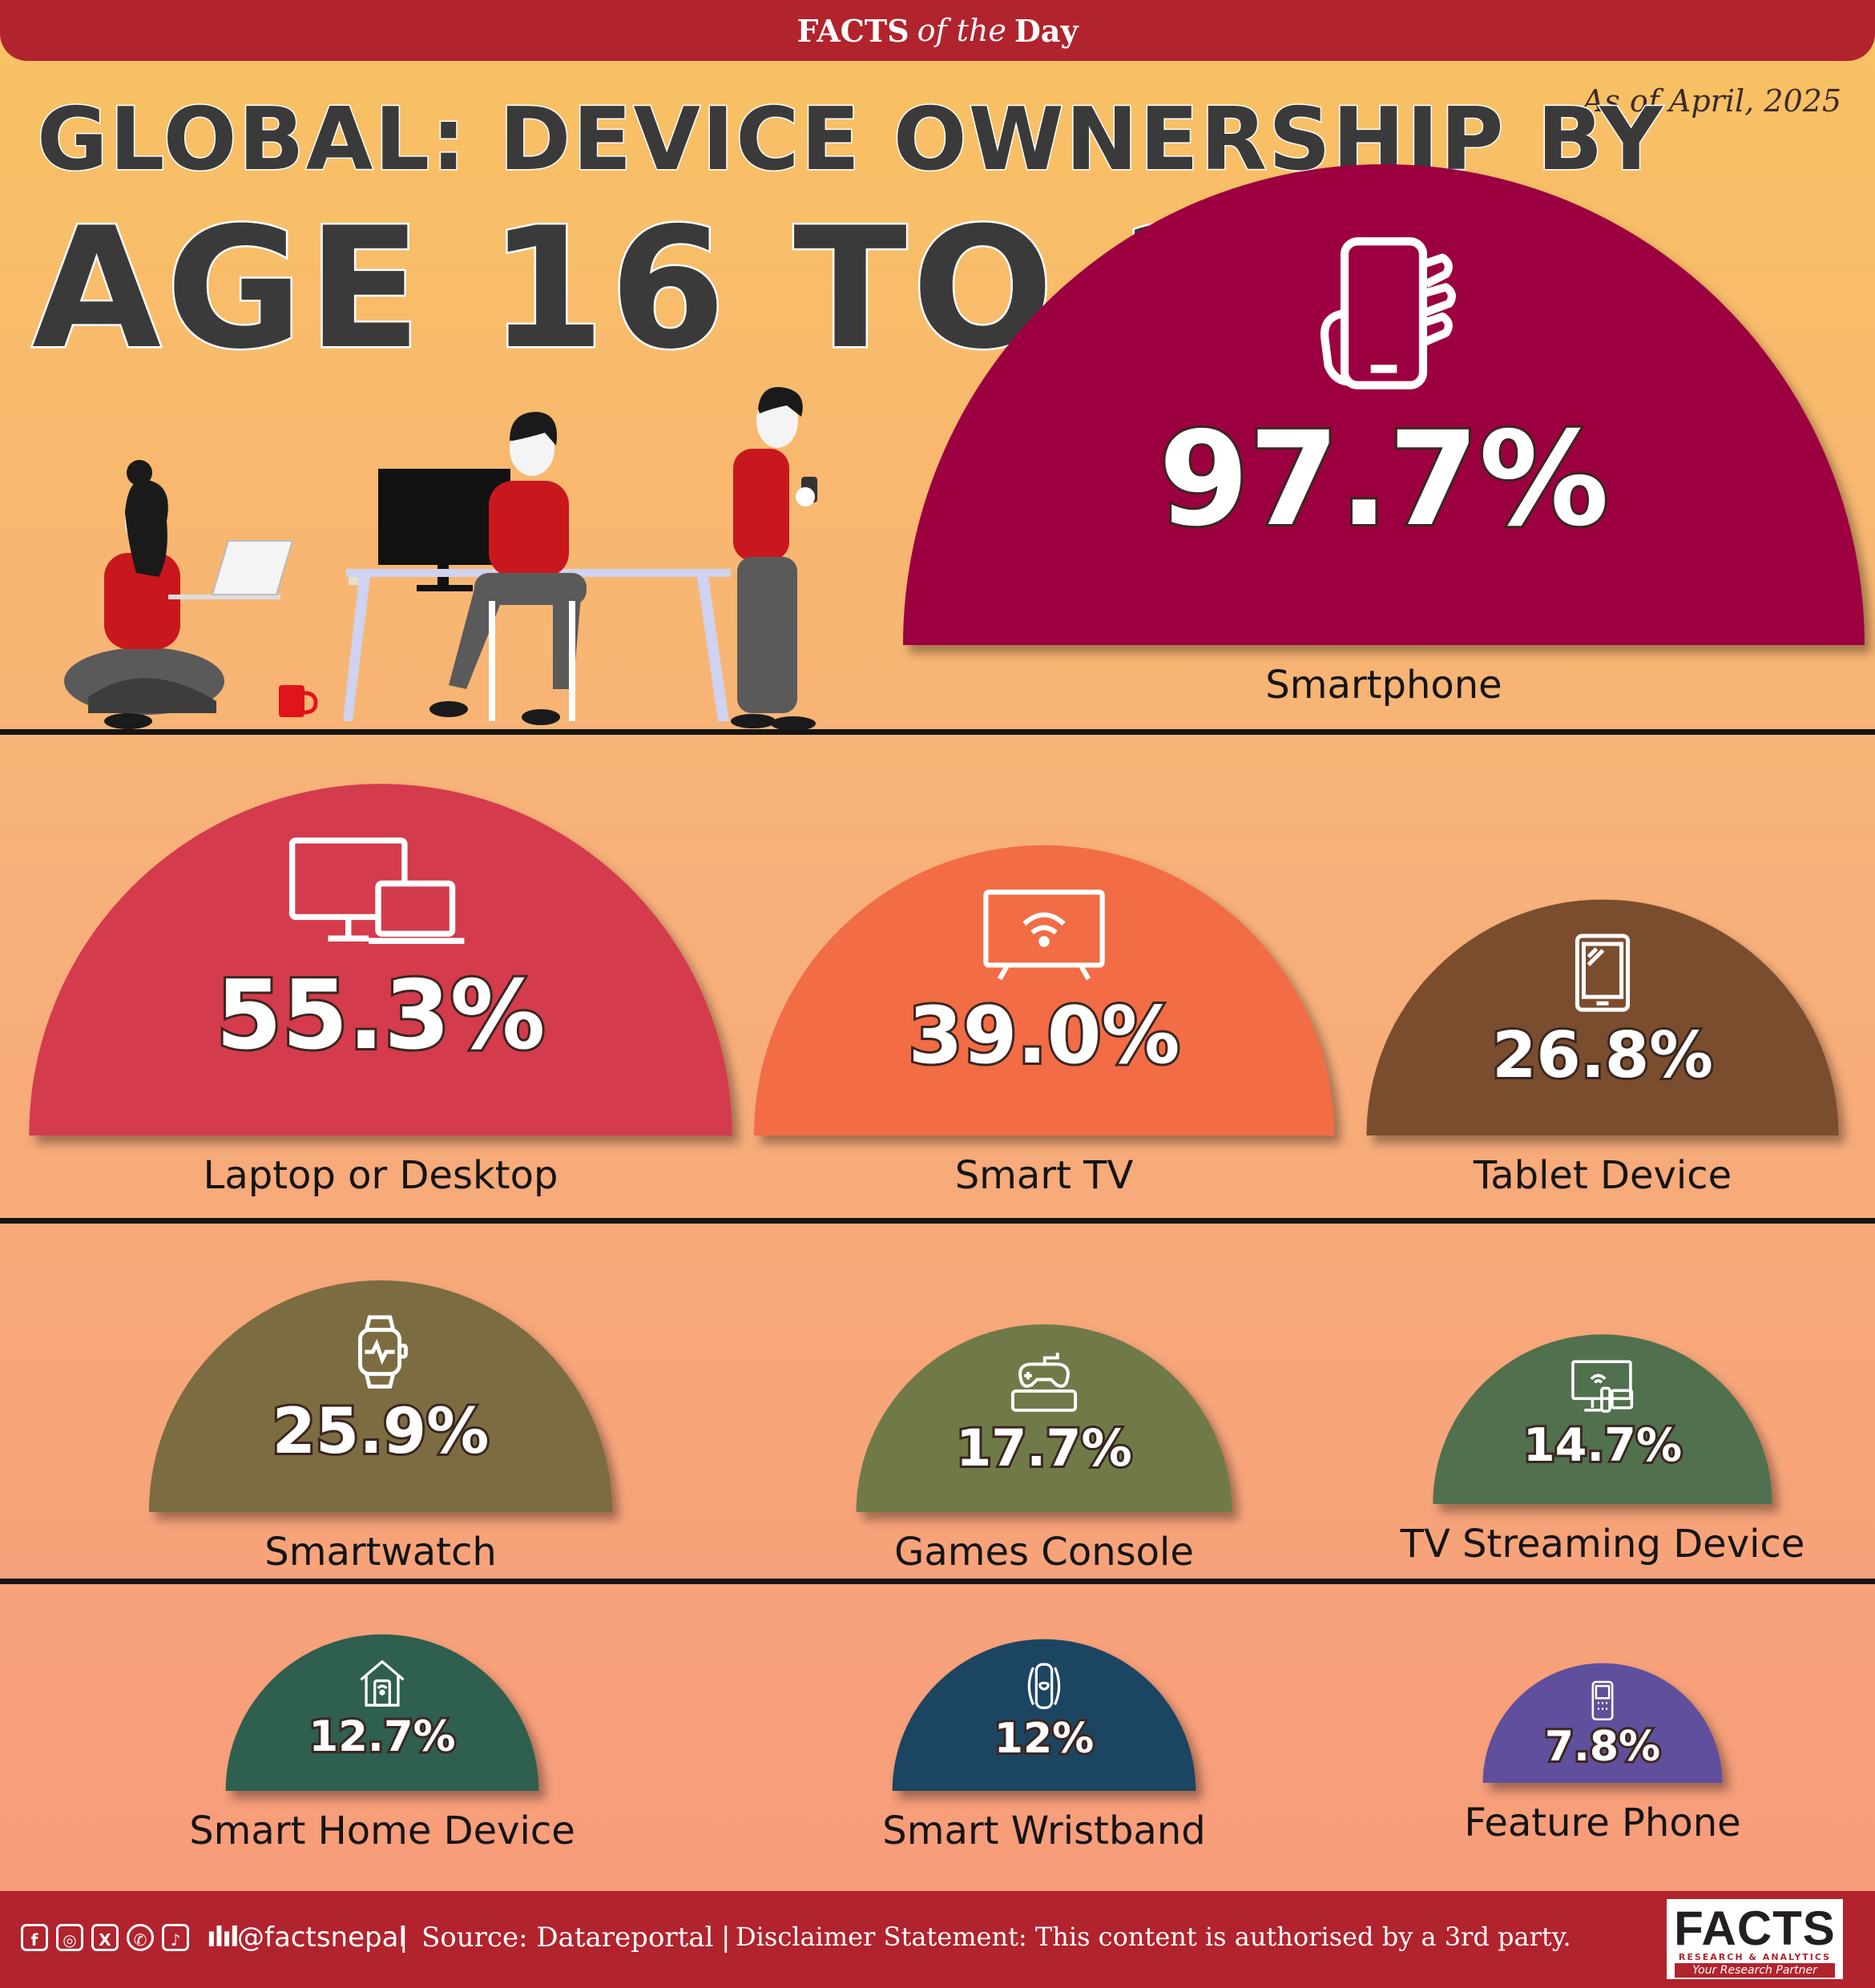 The height and width of the screenshot is (1988, 1875). I want to click on category-label: Smart TV, so click(1044, 1175).